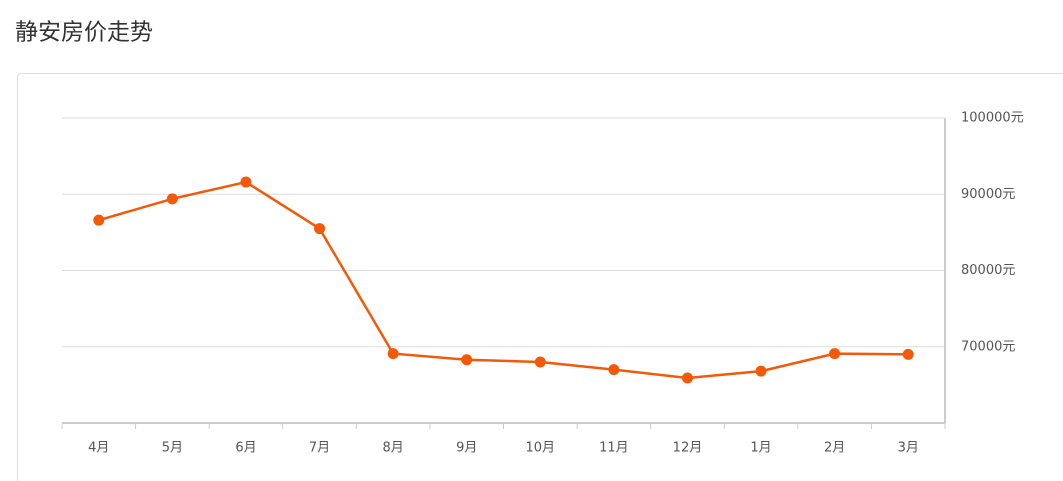 This screenshot has width=1063, height=481. Describe the element at coordinates (245, 448) in the screenshot. I see `x-tick-label: 6月` at that location.